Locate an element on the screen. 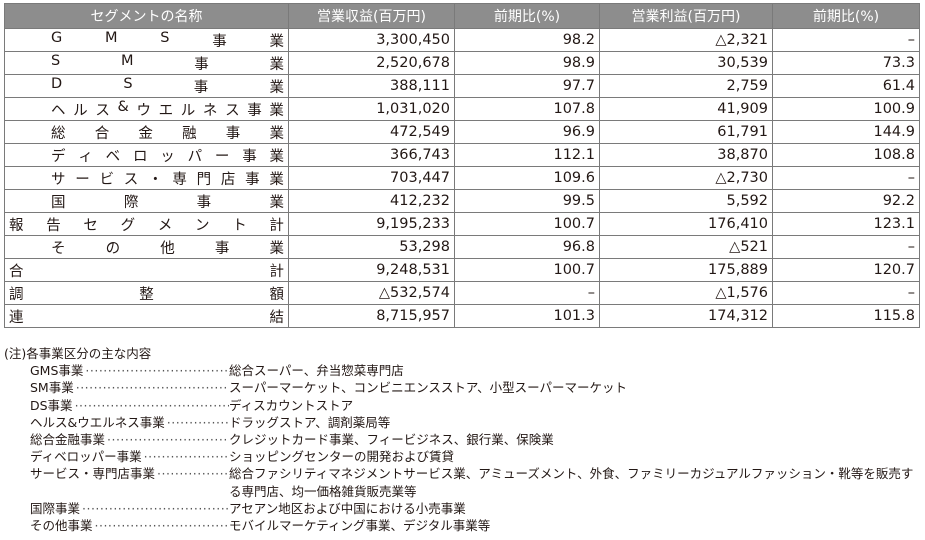 The width and height of the screenshot is (925, 540). operating-profit-cell: 2,759 is located at coordinates (686, 86).